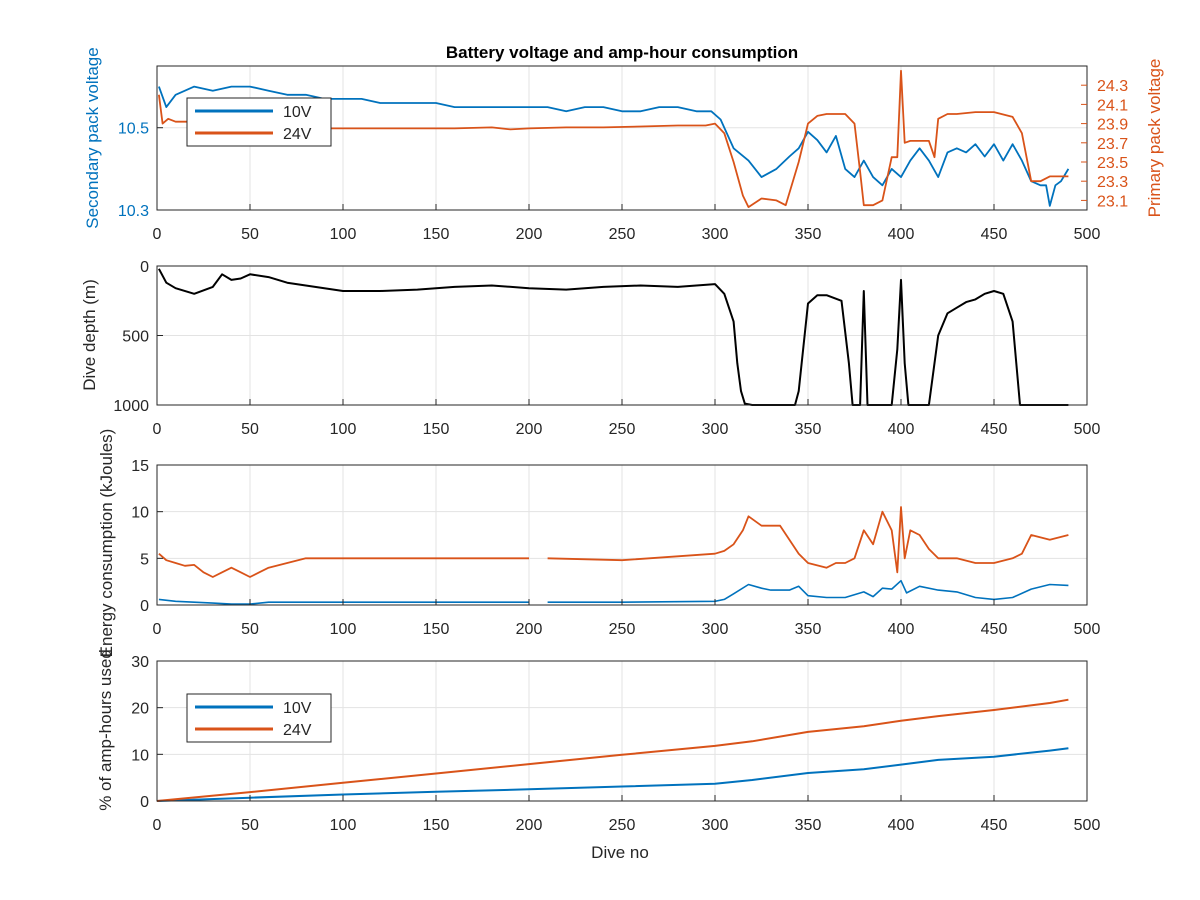 This screenshot has height=900, width=1200. I want to click on y-tick-label: 500, so click(135, 337).